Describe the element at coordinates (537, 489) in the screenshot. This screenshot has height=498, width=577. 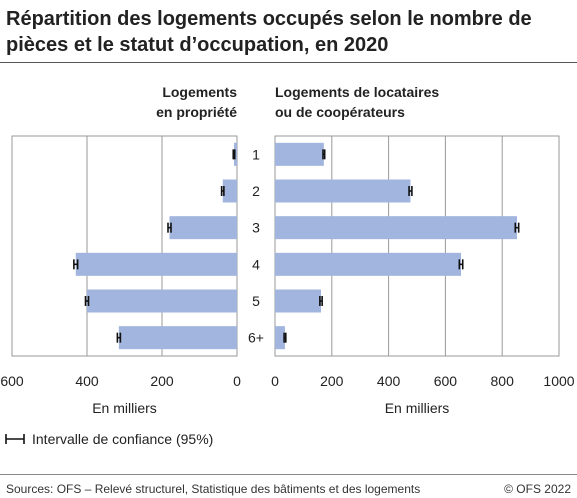
I see `copyright: © OFS 2022` at that location.